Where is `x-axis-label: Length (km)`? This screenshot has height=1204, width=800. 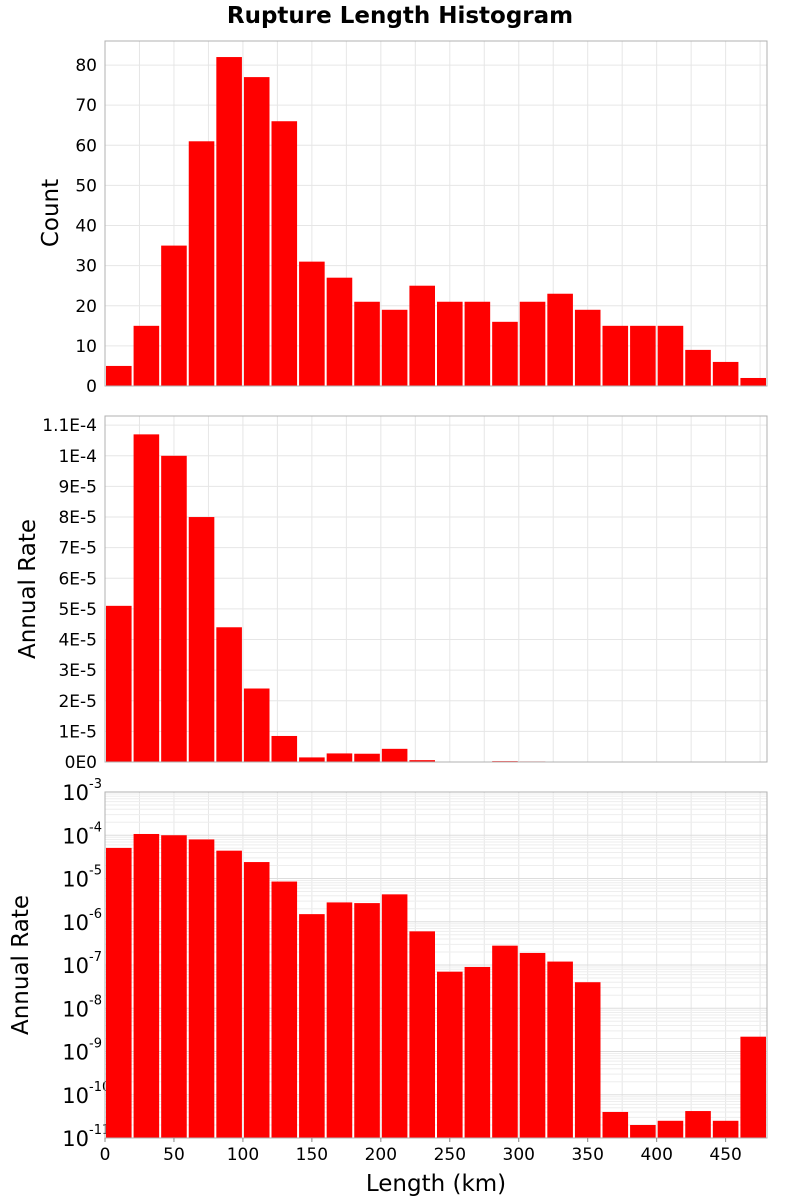 x-axis-label: Length (km) is located at coordinates (436, 1184).